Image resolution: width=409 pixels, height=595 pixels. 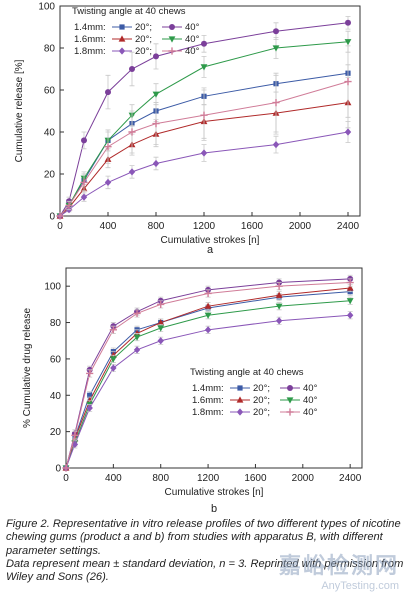 What do you see at coordinates (303, 478) in the screenshot?
I see `x-tick-label-5: 2000` at bounding box center [303, 478].